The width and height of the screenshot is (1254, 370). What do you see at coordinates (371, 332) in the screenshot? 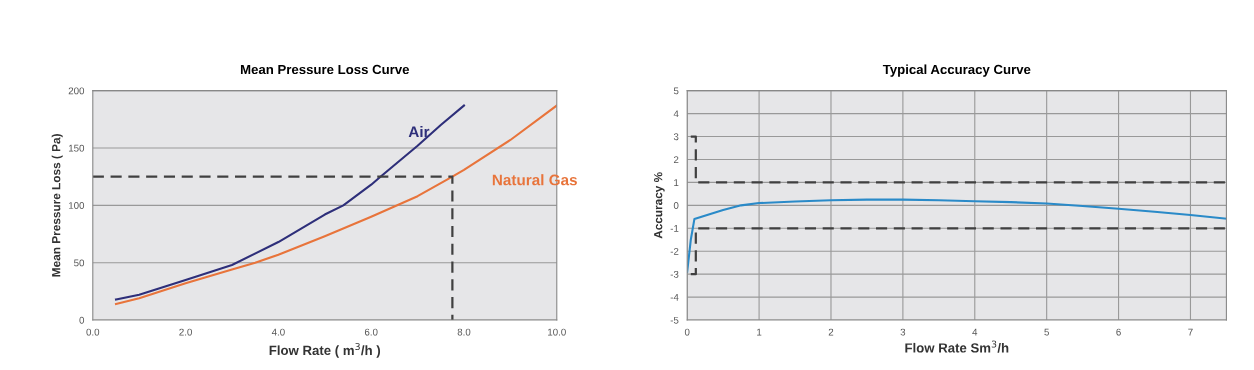
I see `x-tick-label: 6.0` at bounding box center [371, 332].